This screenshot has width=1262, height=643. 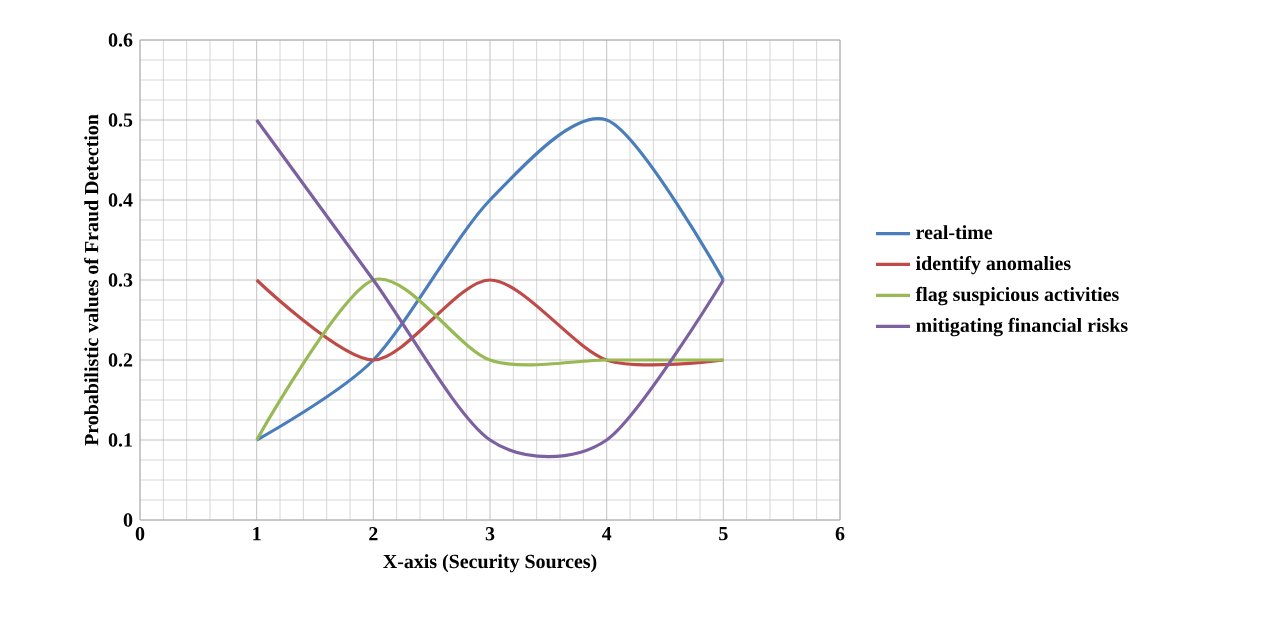 I want to click on legend-label: identify anomalies, so click(x=993, y=265).